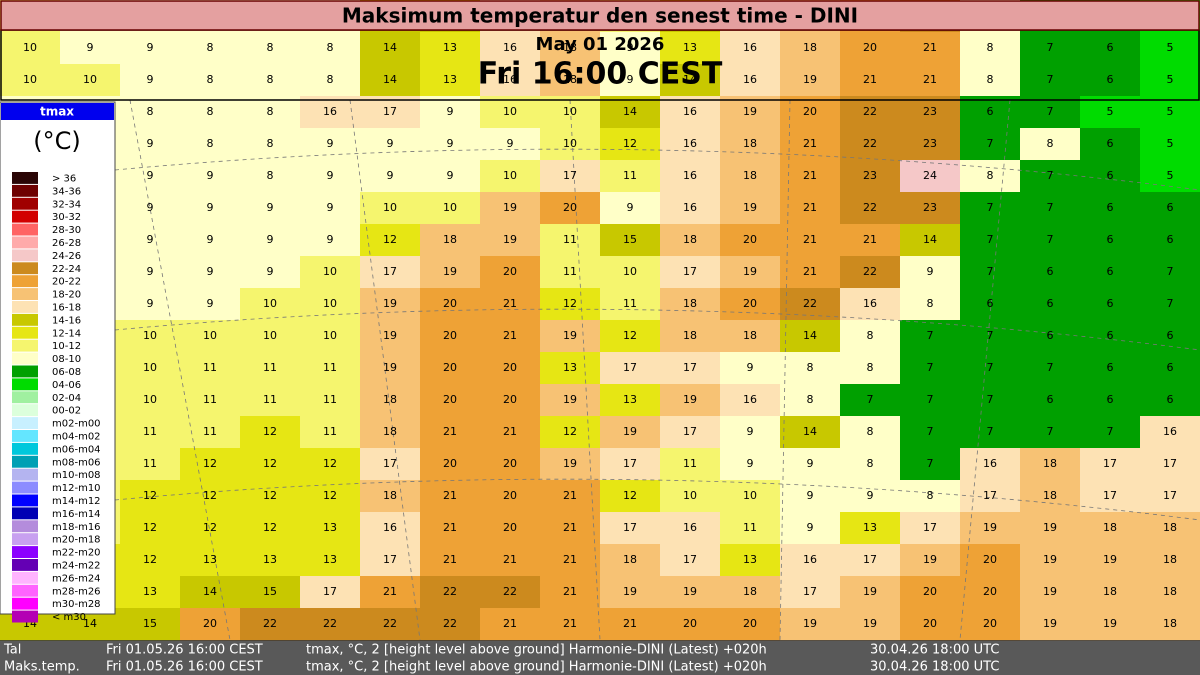 The width and height of the screenshot is (1200, 675). I want to click on cell-value: 11, so click(630, 175).